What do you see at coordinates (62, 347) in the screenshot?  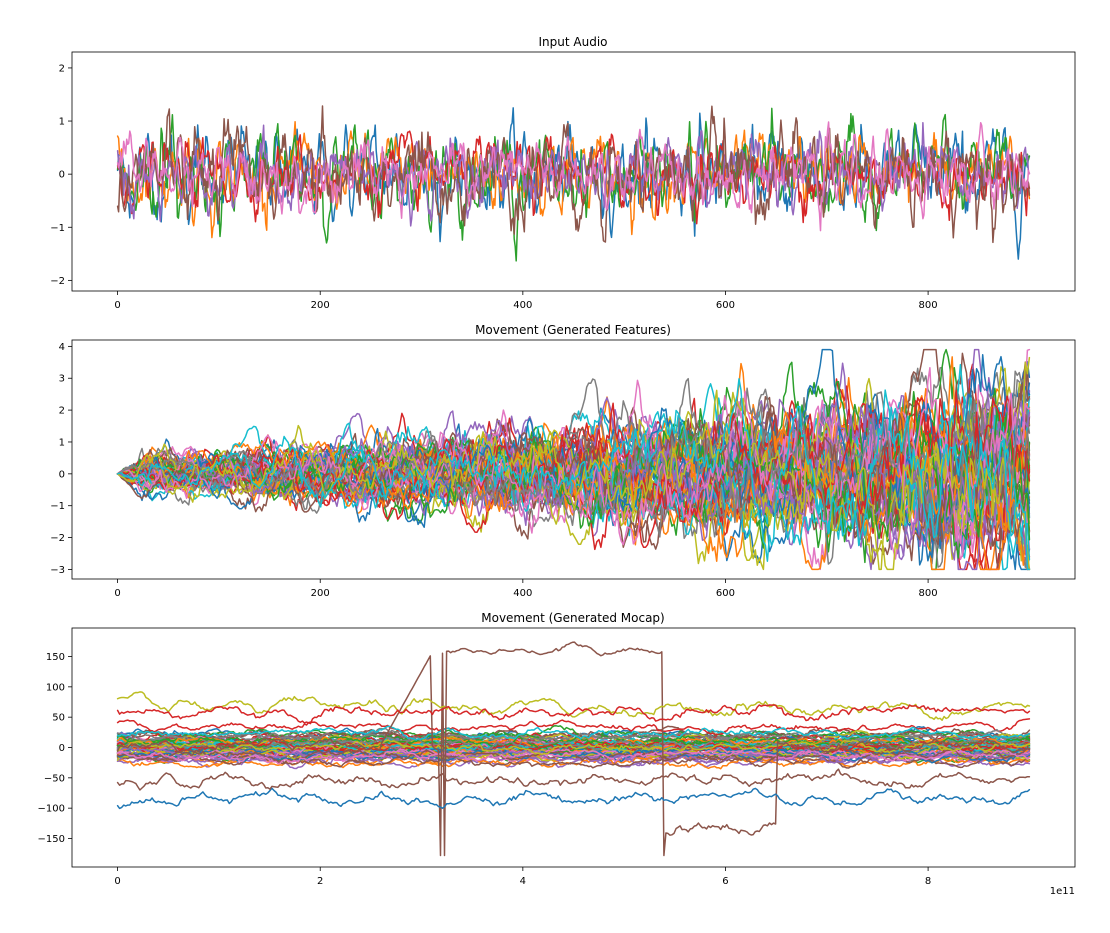 I see `y-tick-label: 4` at bounding box center [62, 347].